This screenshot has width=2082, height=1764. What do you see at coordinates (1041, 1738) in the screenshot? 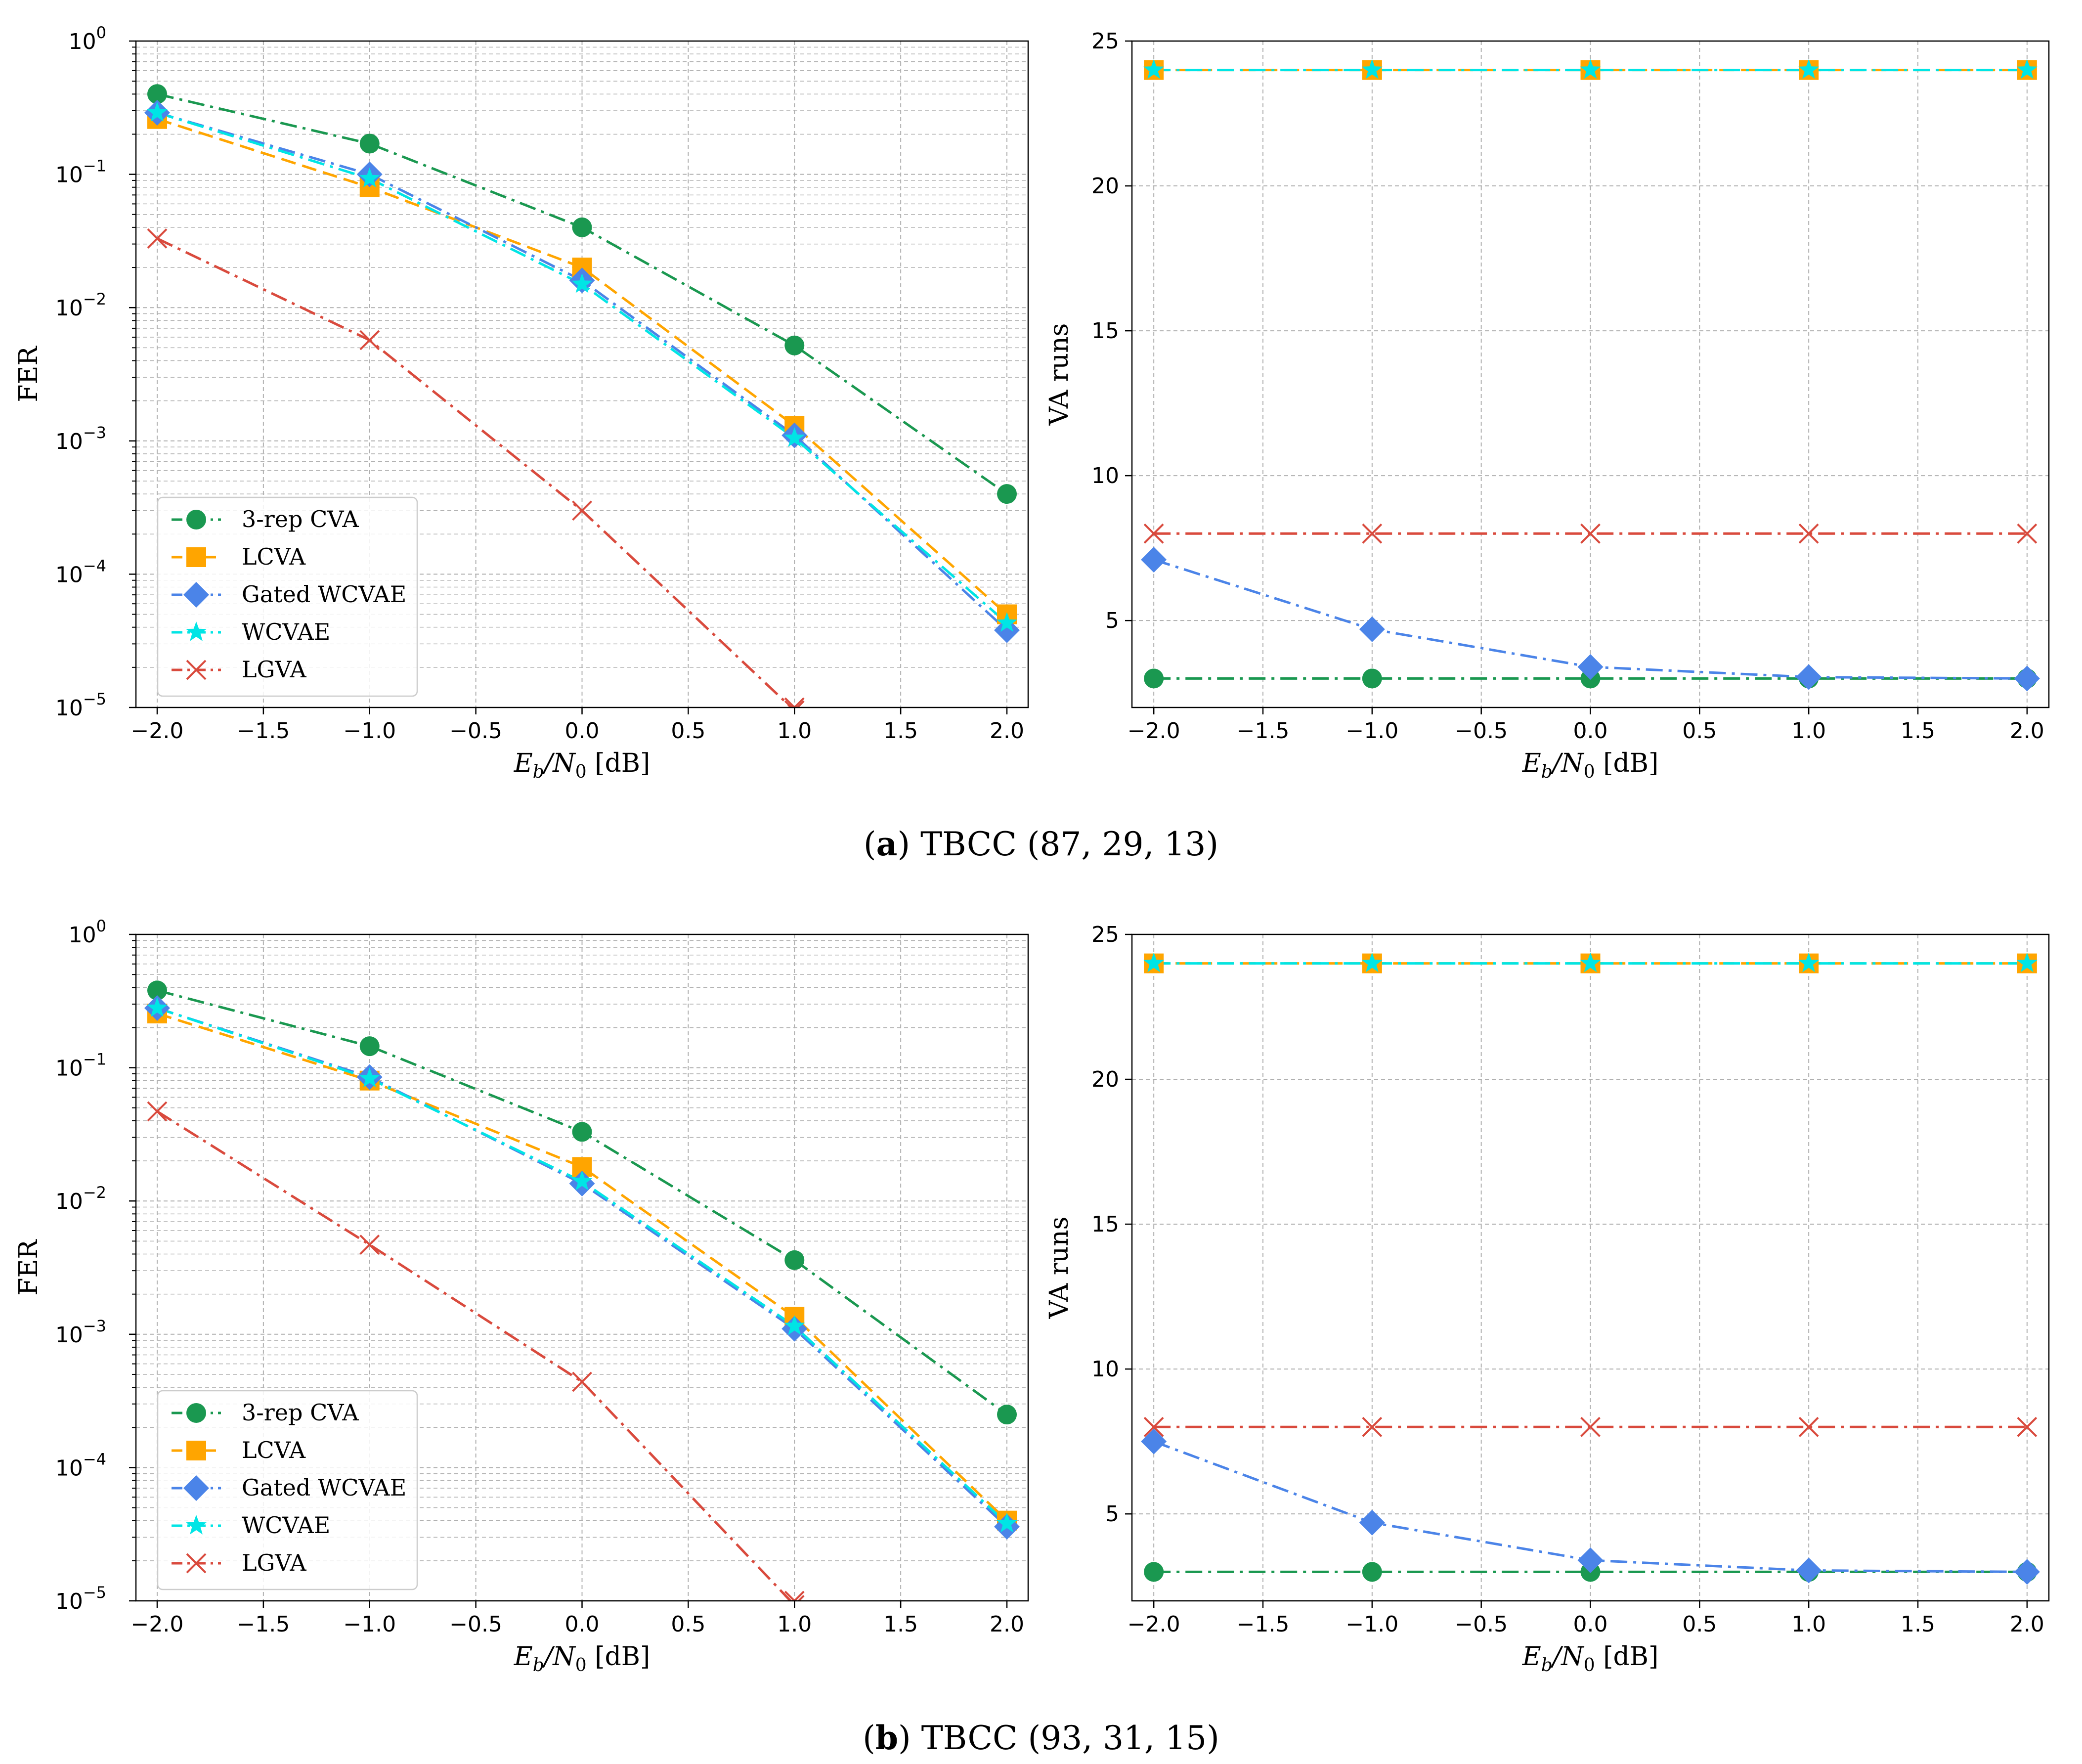
I see `caption-b: (b) TBCC (93, 31, 15)` at bounding box center [1041, 1738].